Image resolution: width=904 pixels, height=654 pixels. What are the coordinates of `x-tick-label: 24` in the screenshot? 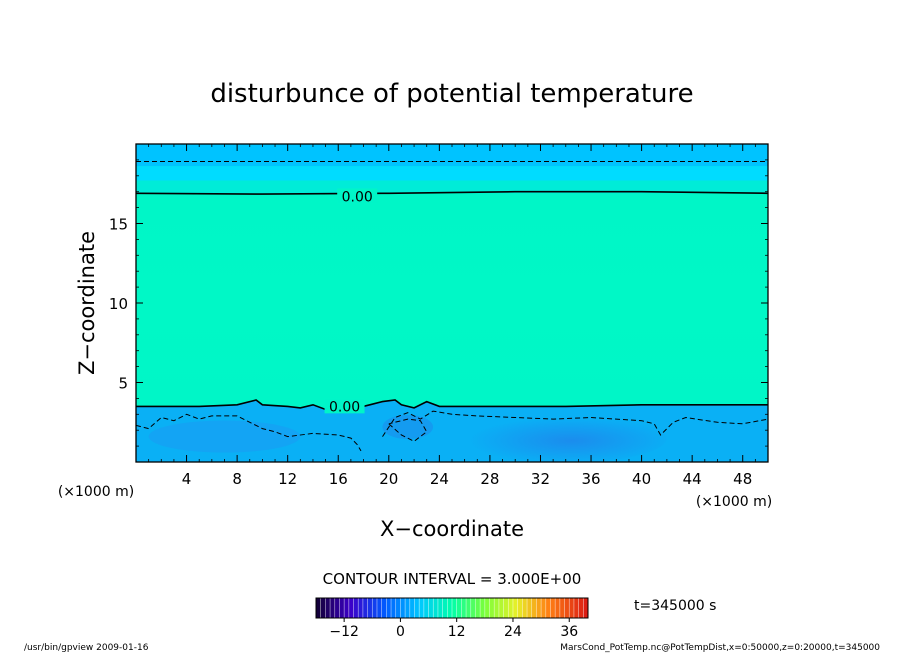 It's located at (439, 479).